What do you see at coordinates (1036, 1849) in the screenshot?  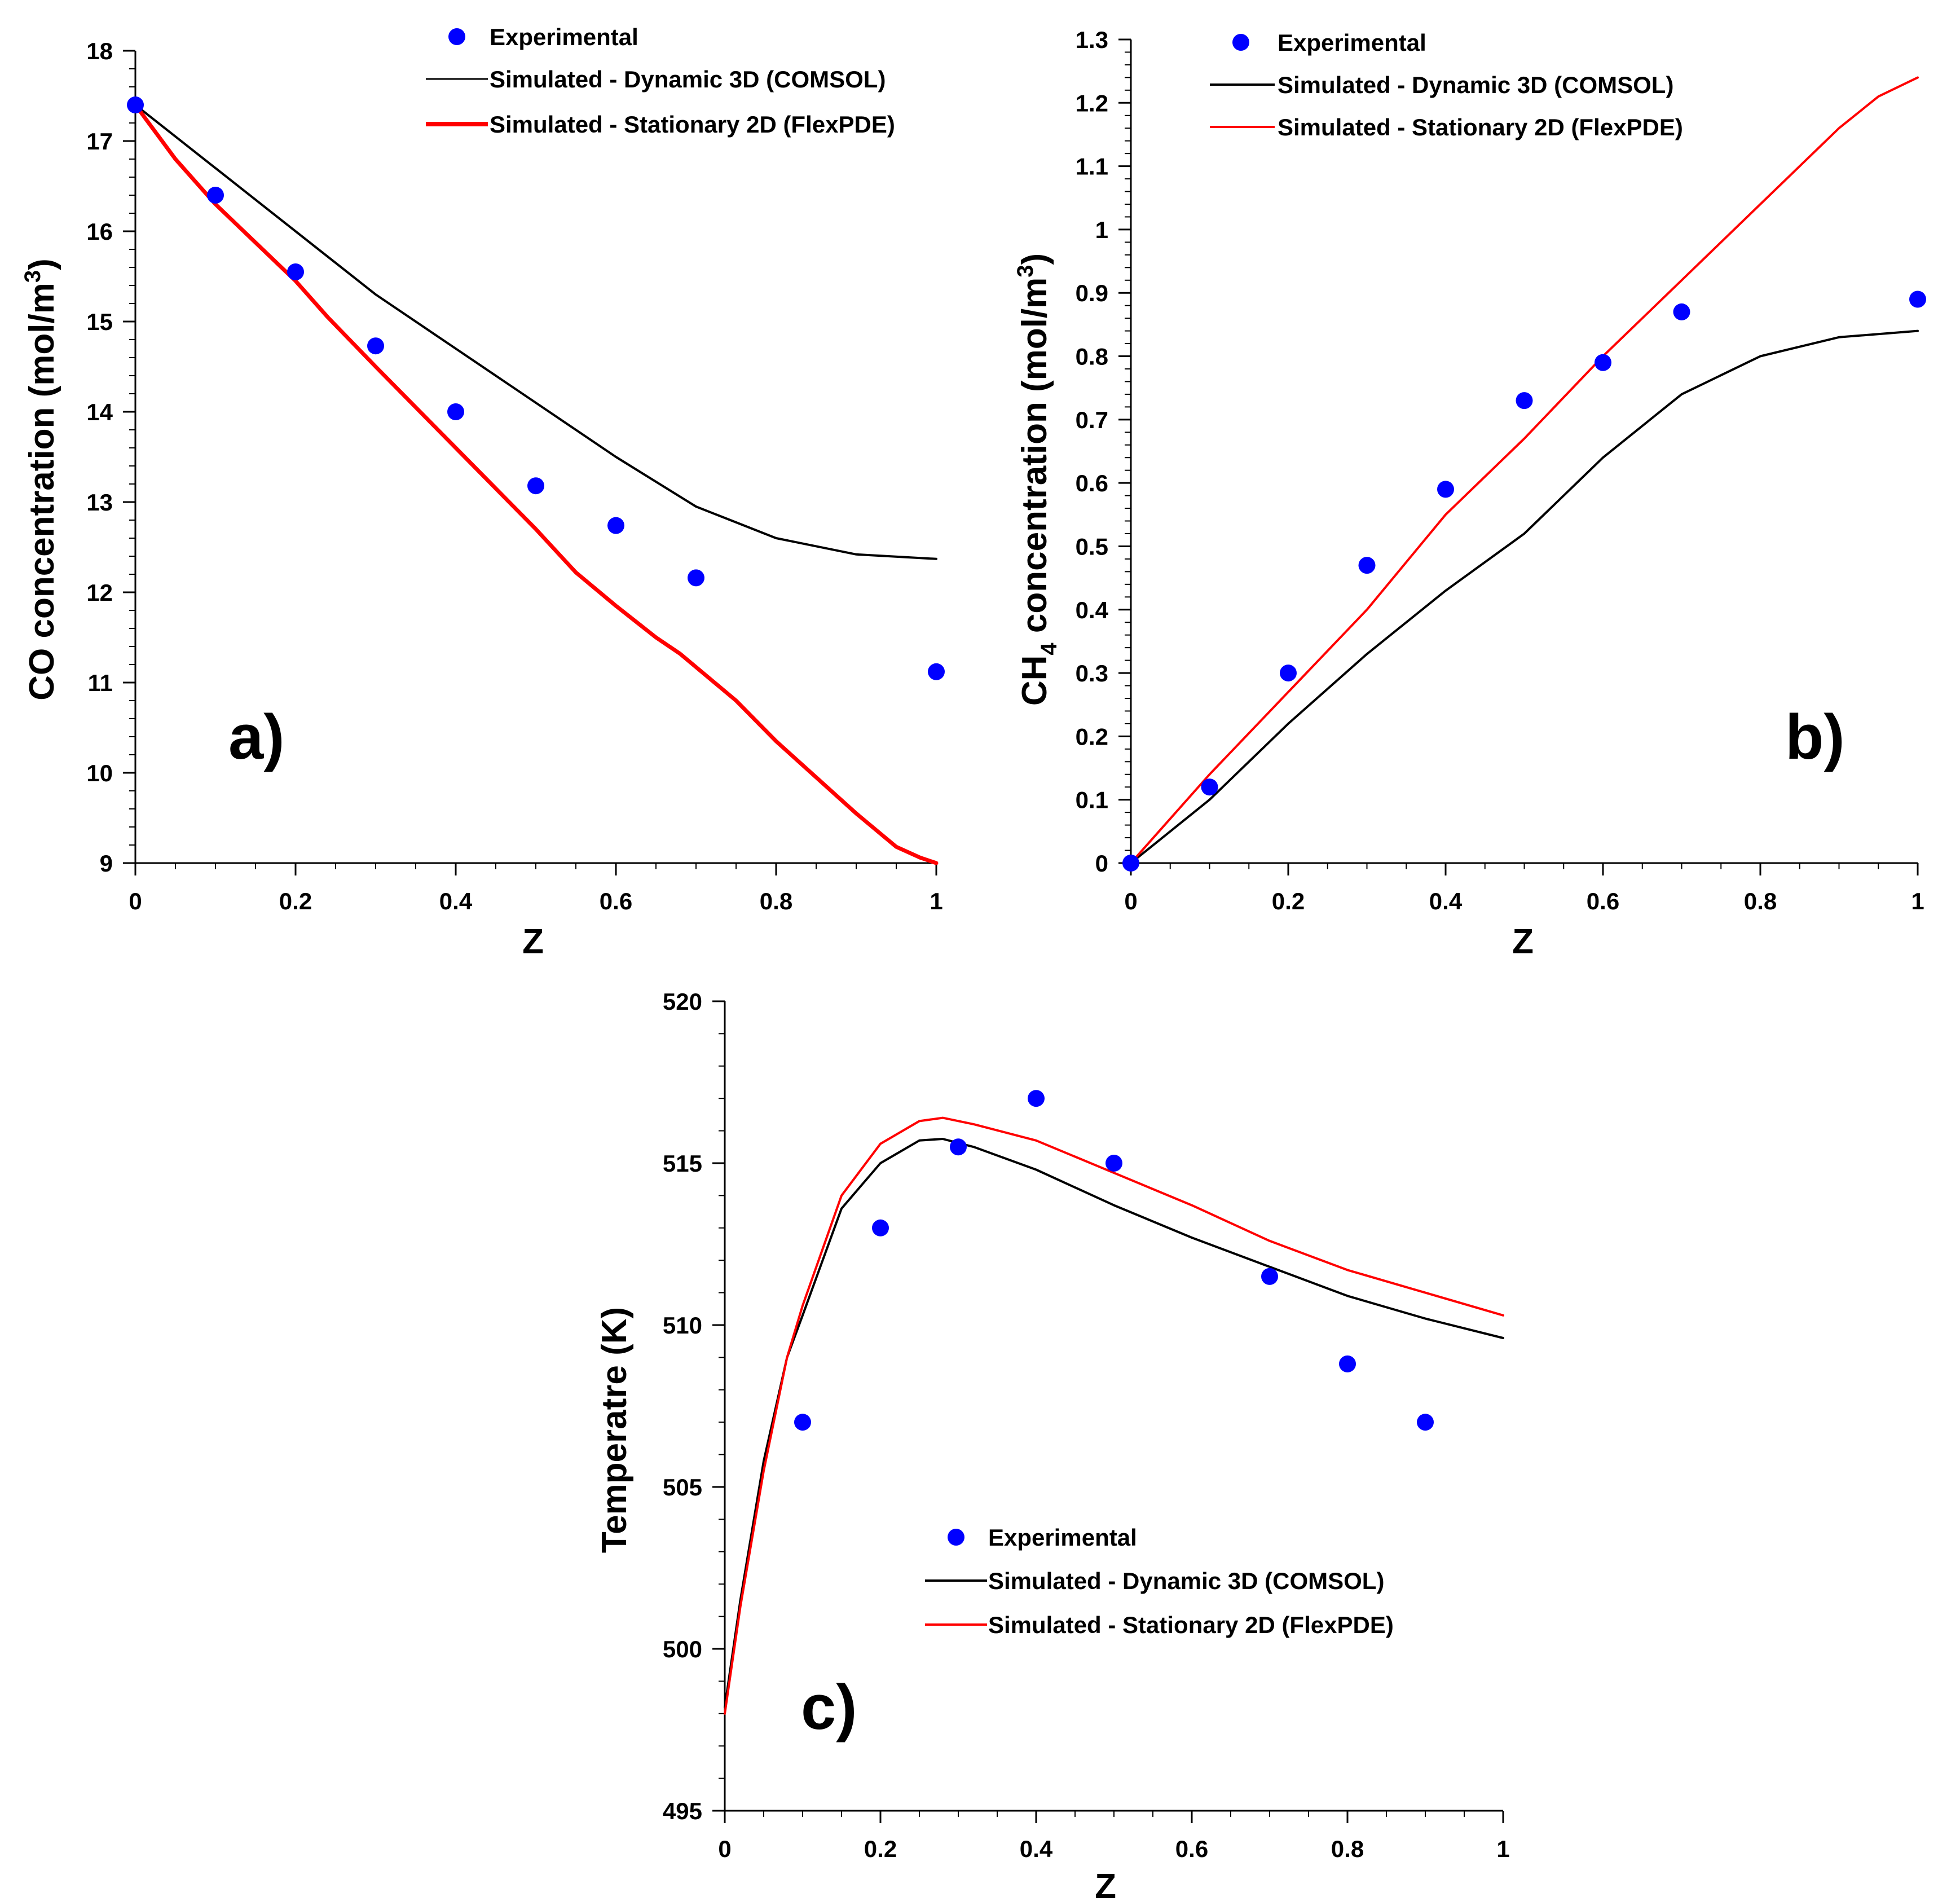 I see `x-tick-label-c: 0.4` at bounding box center [1036, 1849].